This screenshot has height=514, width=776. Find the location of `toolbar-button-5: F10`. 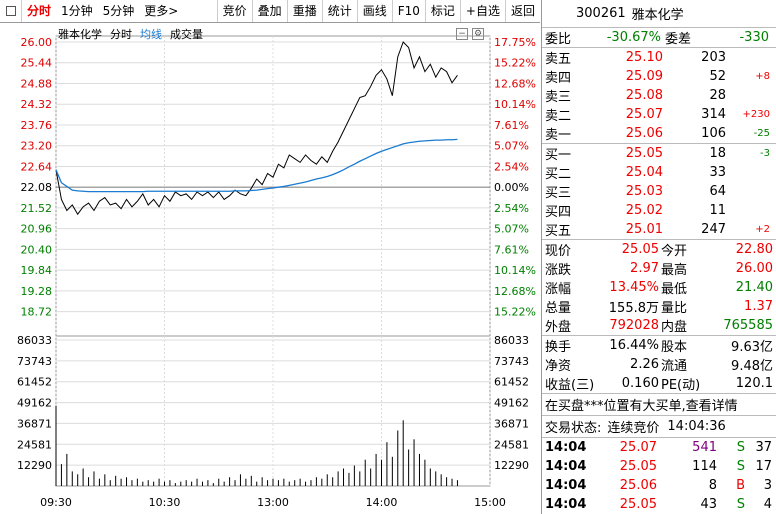

toolbar-button-5: F10 is located at coordinates (408, 11).